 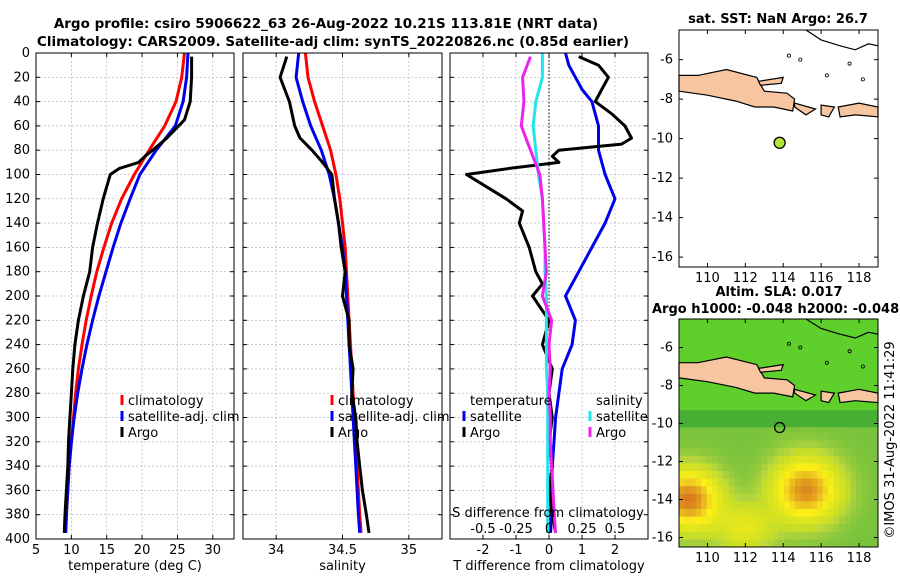 What do you see at coordinates (184, 417) in the screenshot?
I see `legend-satellite: satellite-adj. clim` at bounding box center [184, 417].